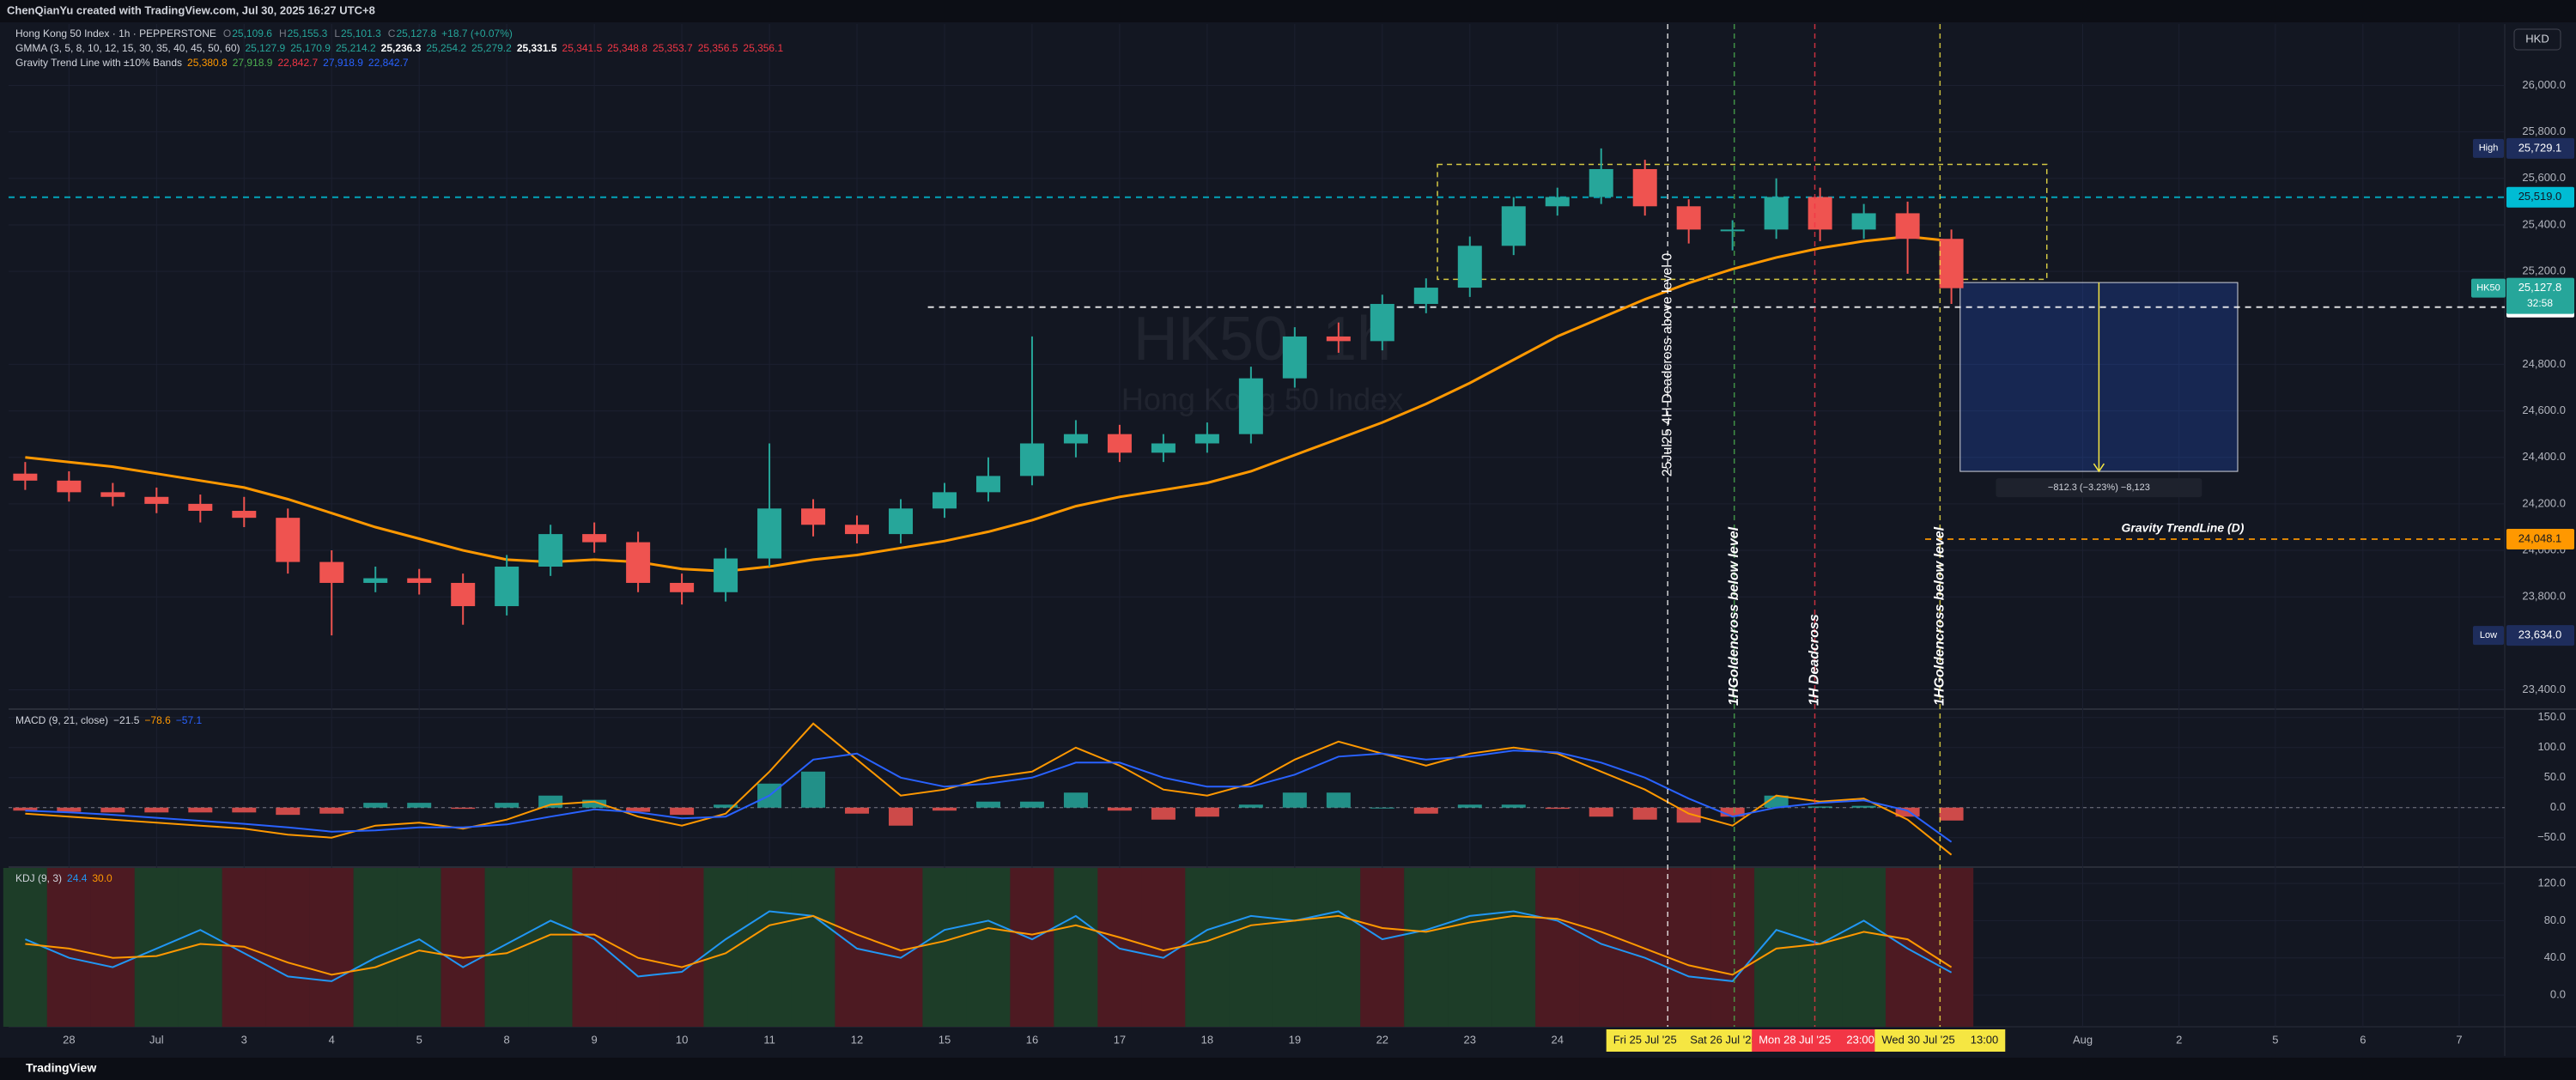 This screenshot has height=1080, width=2576. Describe the element at coordinates (2083, 1039) in the screenshot. I see `x-tick-label: Aug` at that location.